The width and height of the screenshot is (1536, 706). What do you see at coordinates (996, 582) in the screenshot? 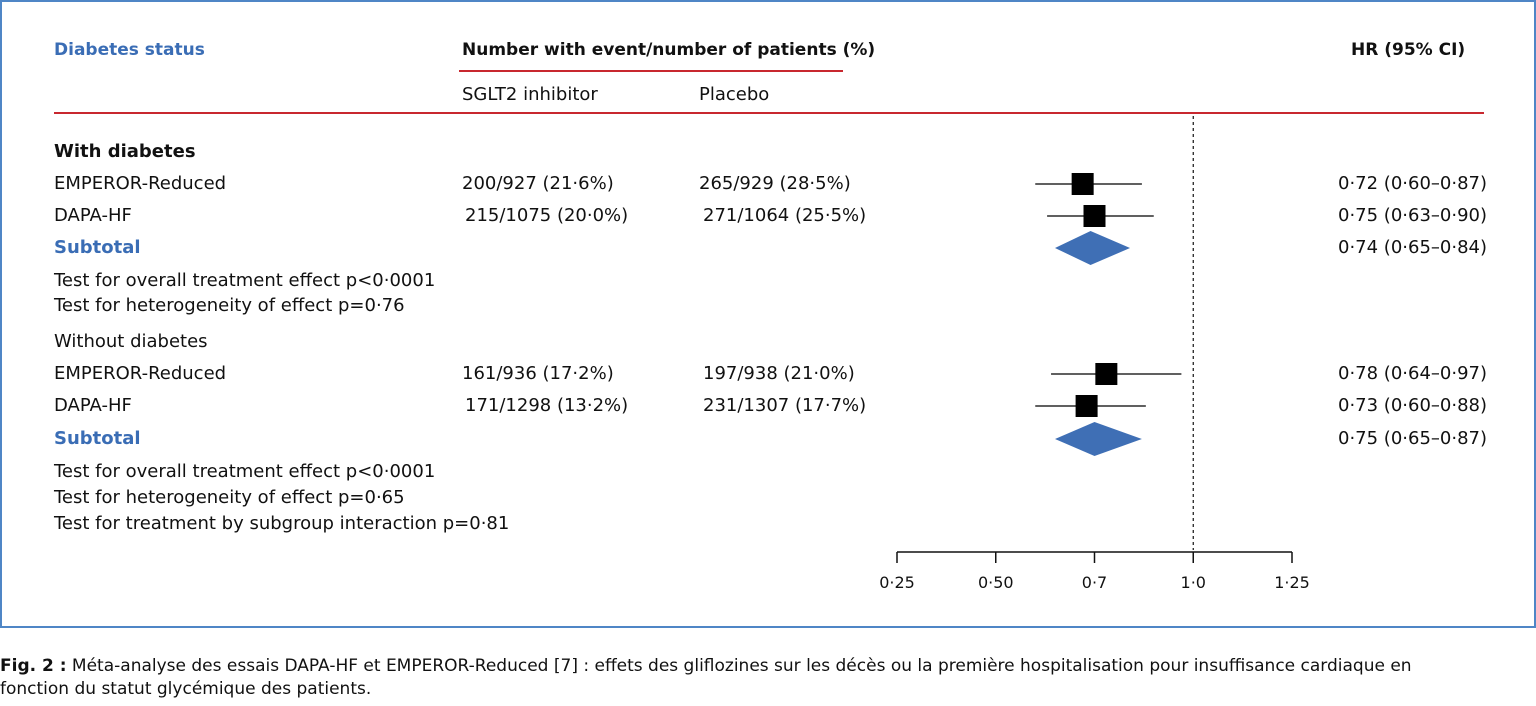
I see `x-tick-label: 0·50` at bounding box center [996, 582].